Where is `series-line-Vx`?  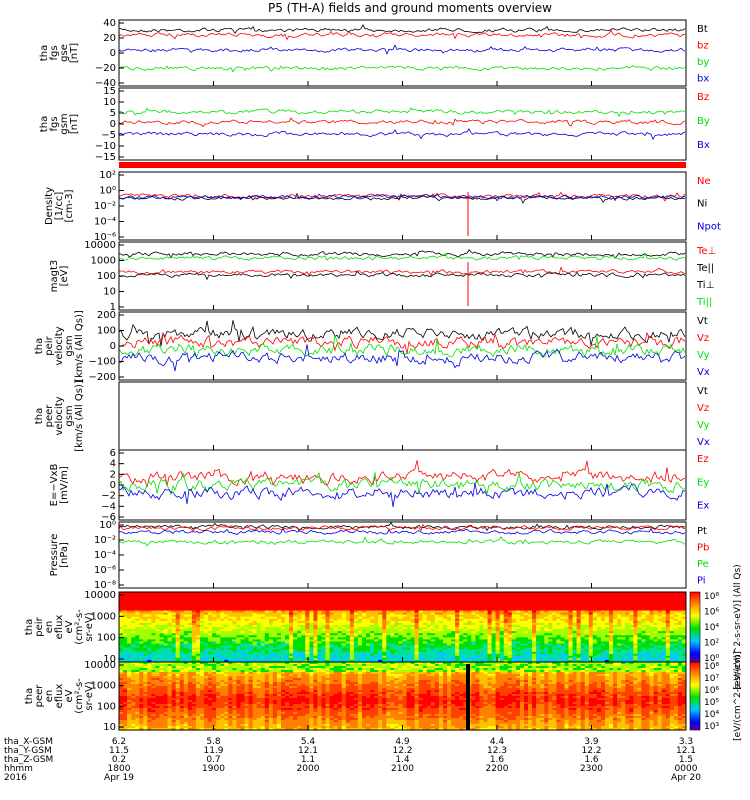 series-line-Vx is located at coordinates (402, 358).